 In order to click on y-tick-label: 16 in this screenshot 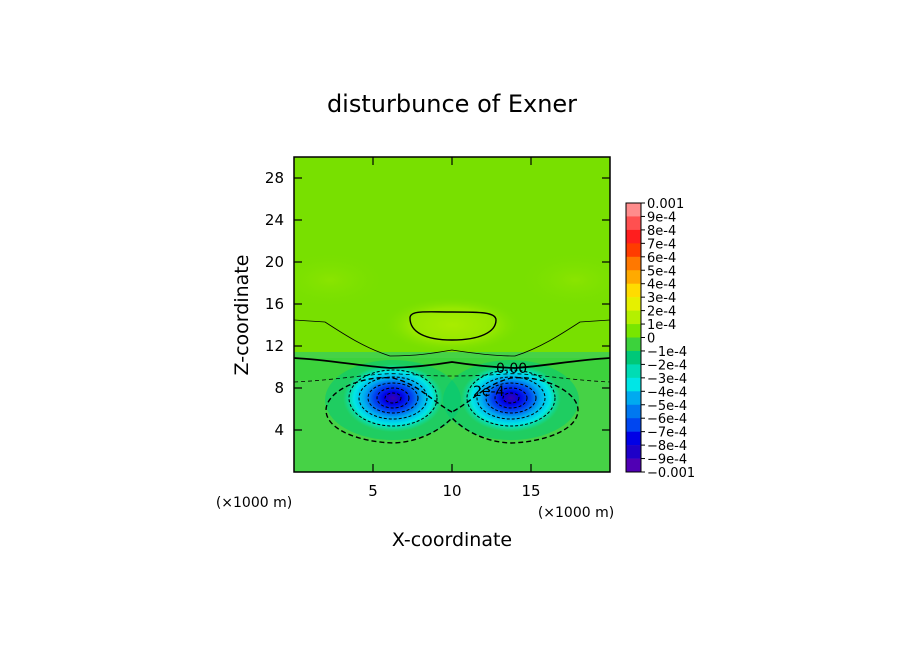, I will do `click(274, 304)`.